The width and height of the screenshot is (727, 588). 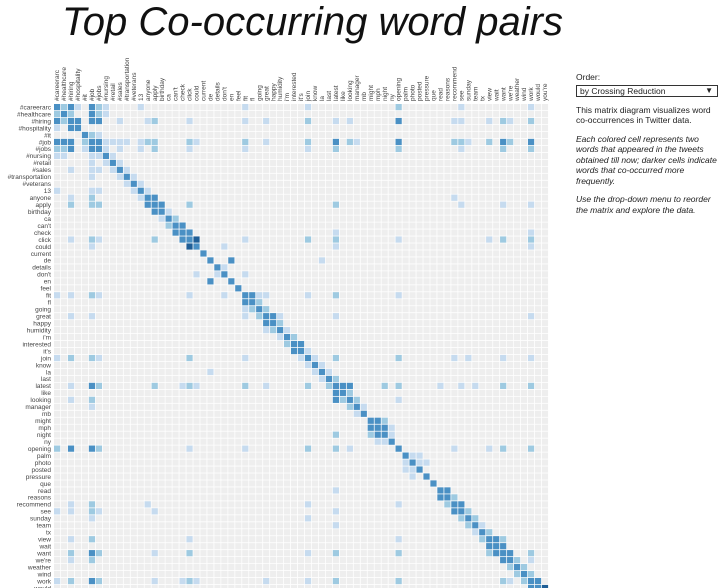 I want to click on row-label: mb, so click(x=46, y=414).